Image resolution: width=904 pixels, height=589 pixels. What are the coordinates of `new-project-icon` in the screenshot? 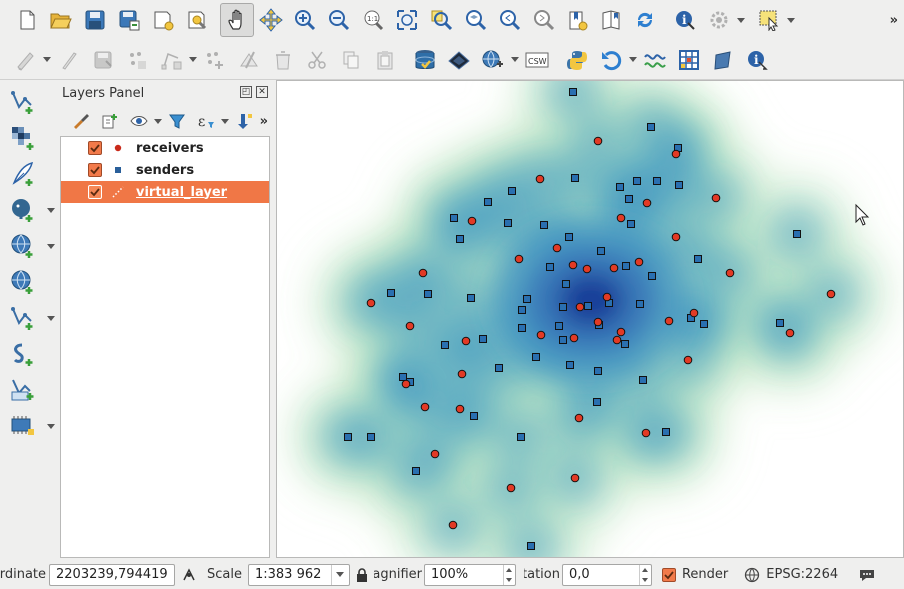 It's located at (27, 20).